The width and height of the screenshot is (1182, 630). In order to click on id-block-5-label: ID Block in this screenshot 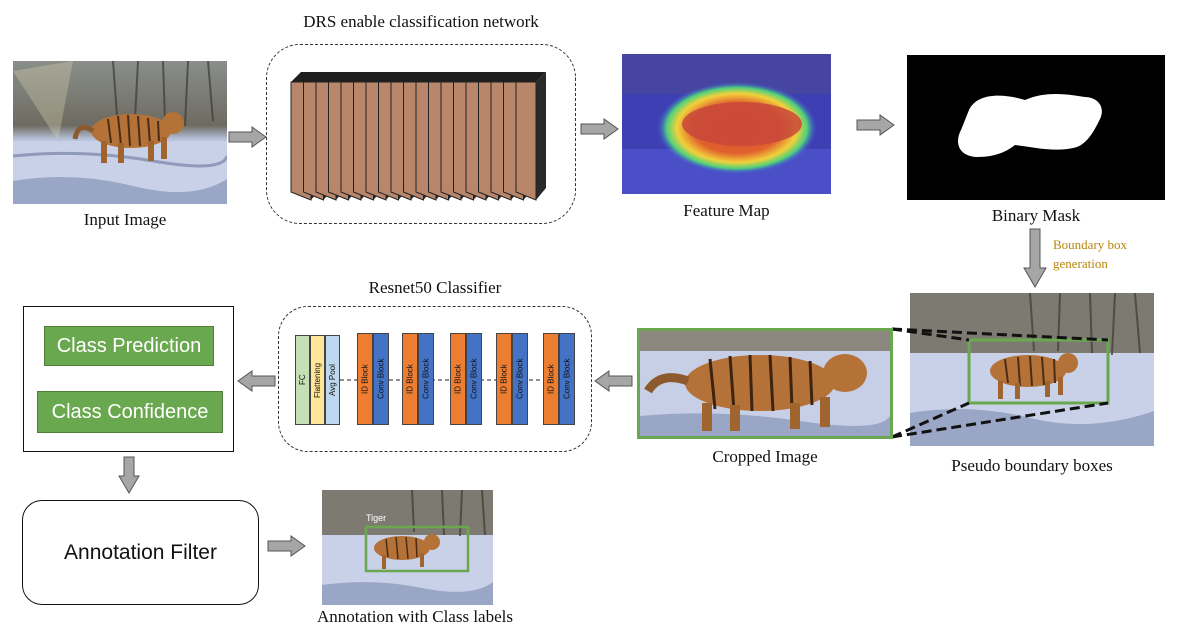, I will do `click(551, 379)`.